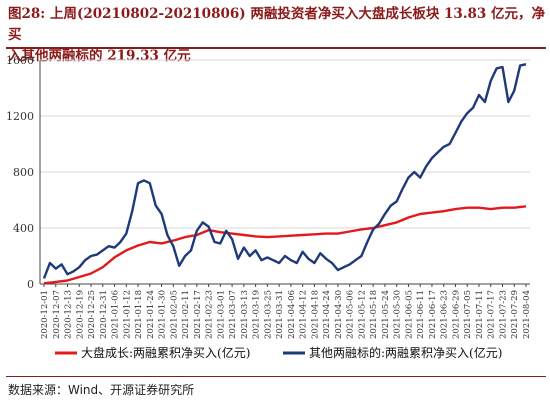 The height and width of the screenshot is (402, 550). What do you see at coordinates (421, 314) in the screenshot?
I see `x-tick-label: 2021-06-11` at bounding box center [421, 314].